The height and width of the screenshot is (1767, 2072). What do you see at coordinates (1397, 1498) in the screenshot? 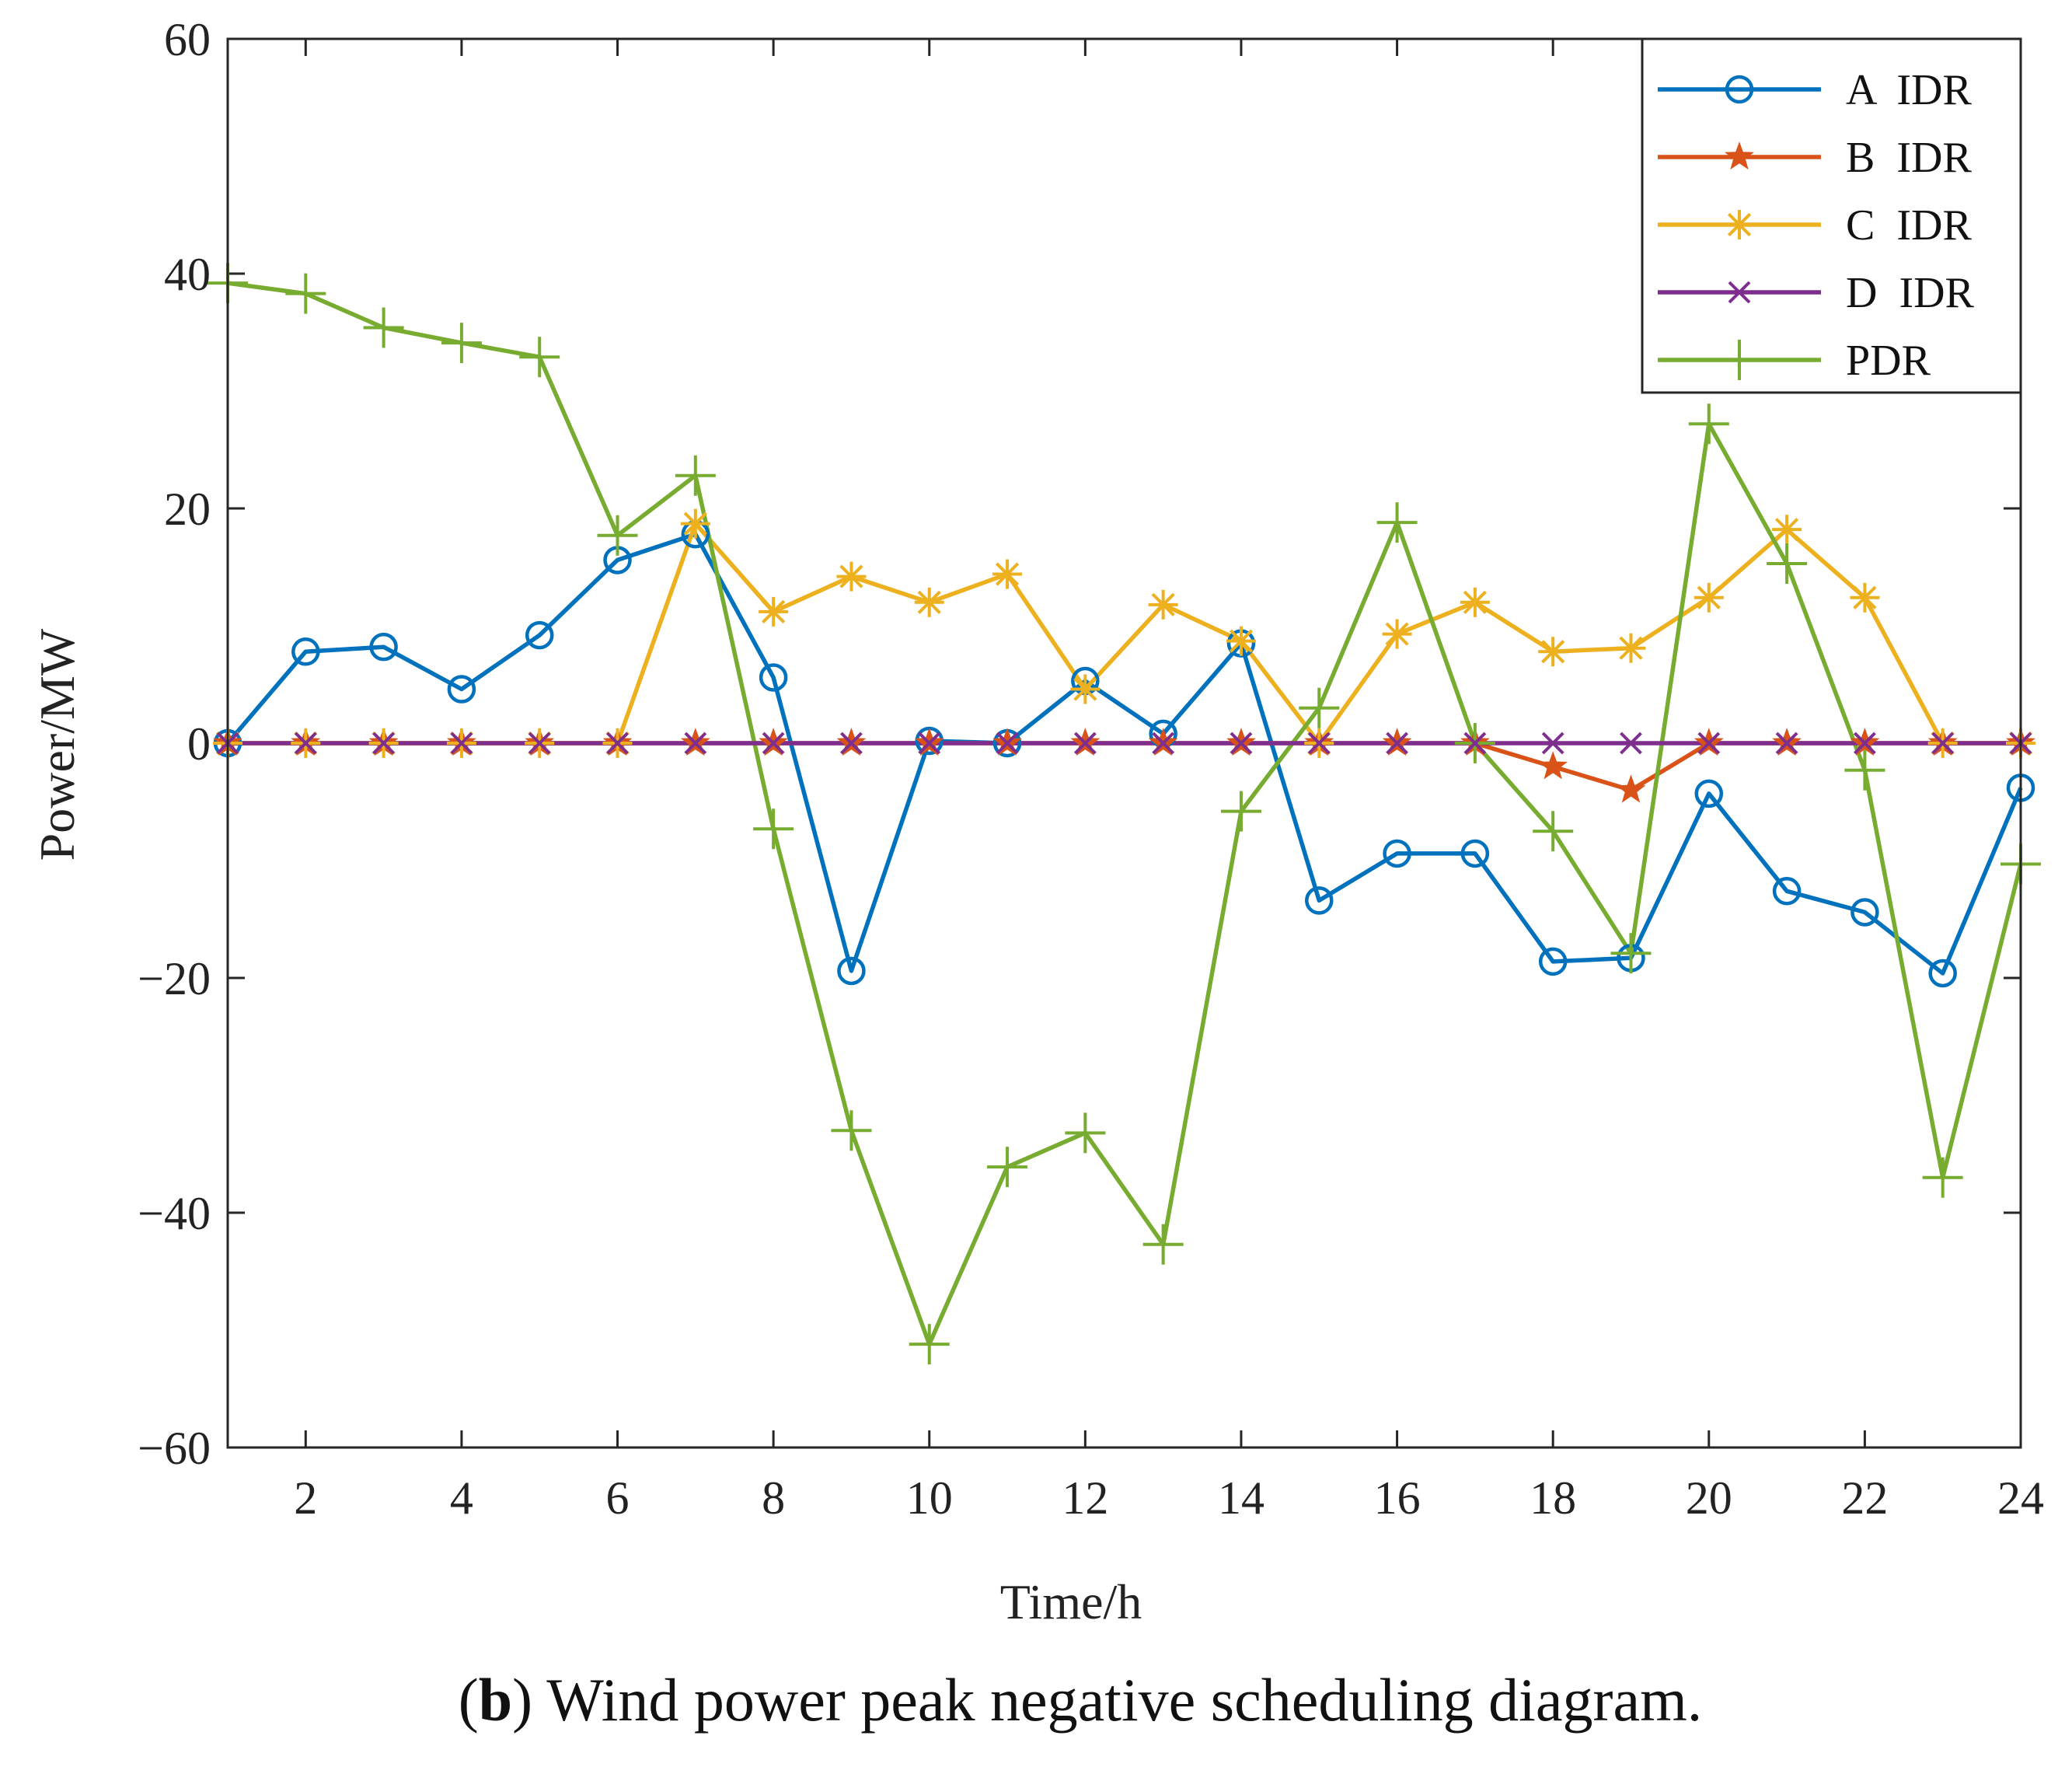
I see `x-tick-label: 16` at bounding box center [1397, 1498].